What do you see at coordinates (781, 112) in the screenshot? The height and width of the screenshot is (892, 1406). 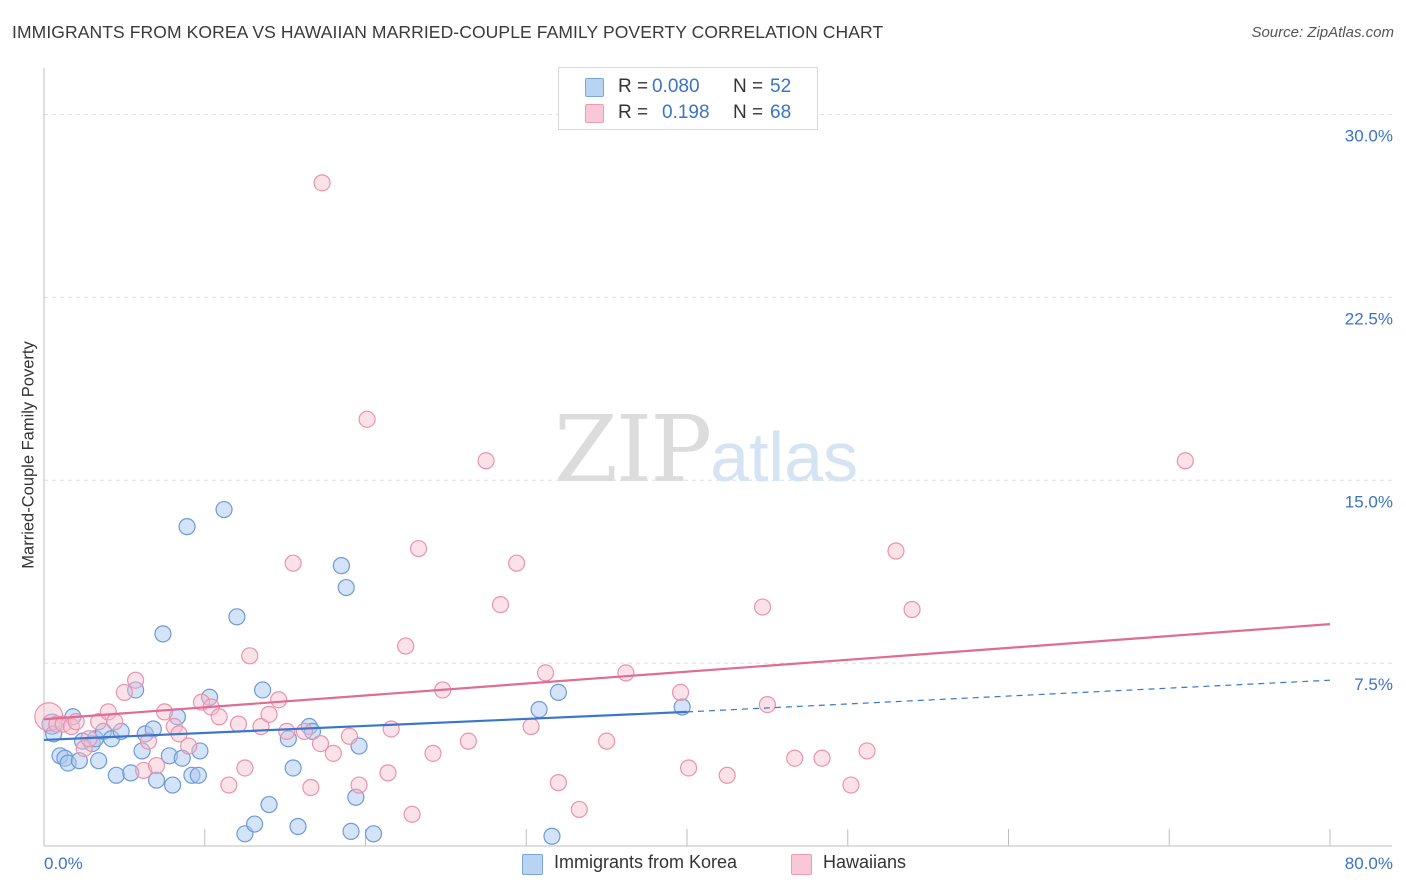 I see `legend-n-value: 68` at bounding box center [781, 112].